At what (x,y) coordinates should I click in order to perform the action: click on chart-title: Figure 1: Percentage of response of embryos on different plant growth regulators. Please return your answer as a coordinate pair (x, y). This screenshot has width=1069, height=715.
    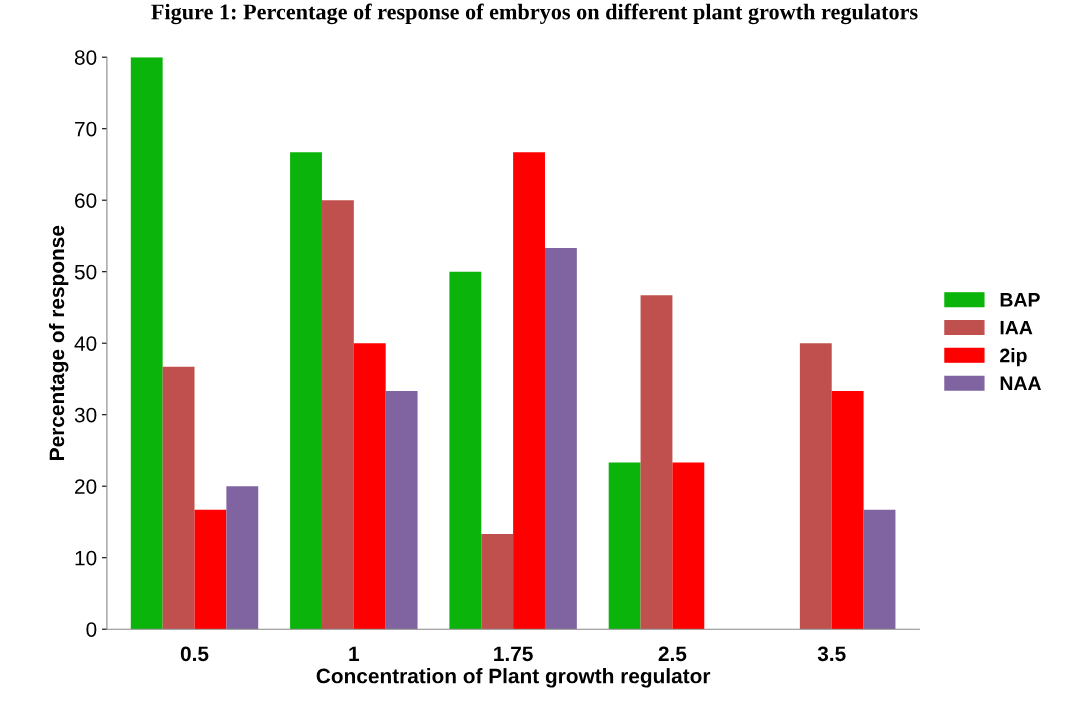
    Looking at the image, I should click on (534, 14).